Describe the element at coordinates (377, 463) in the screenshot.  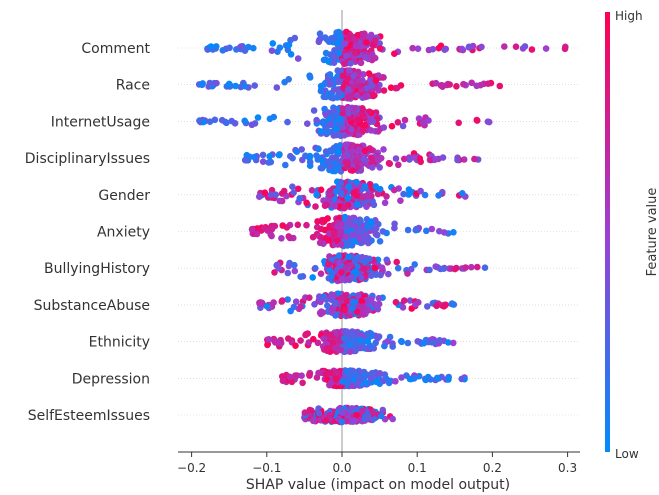
I see `x-axis-ticks: −0.2 −0.1 0.0 0.1 0.2 0.3` at that location.